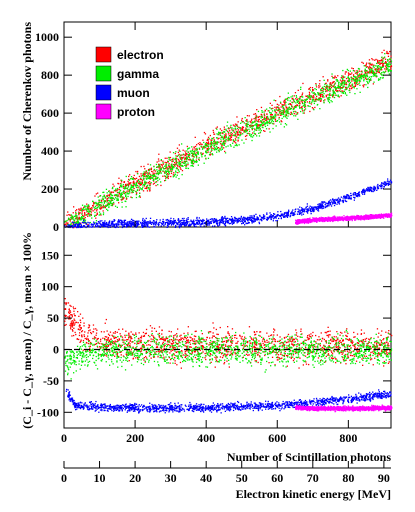  What do you see at coordinates (344, 218) in the screenshot?
I see `series-proton-points` at bounding box center [344, 218].